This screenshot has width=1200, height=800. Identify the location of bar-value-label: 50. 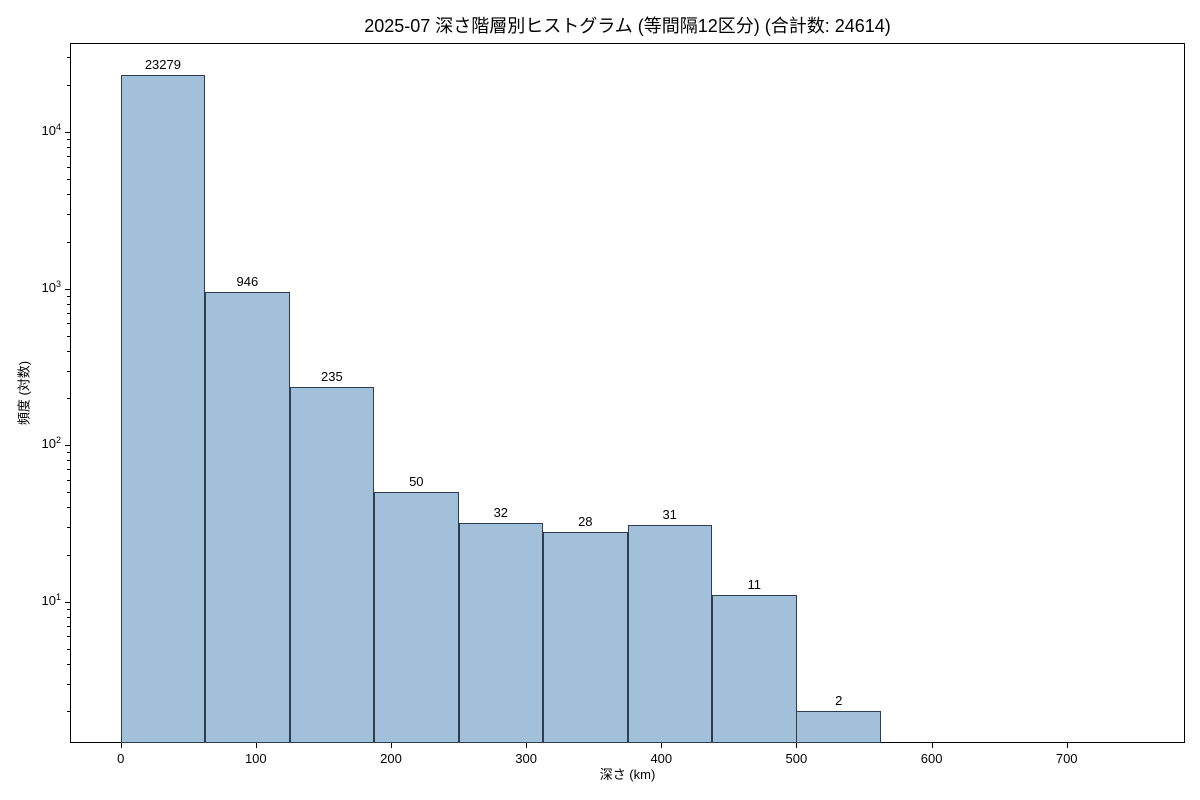
(416, 482).